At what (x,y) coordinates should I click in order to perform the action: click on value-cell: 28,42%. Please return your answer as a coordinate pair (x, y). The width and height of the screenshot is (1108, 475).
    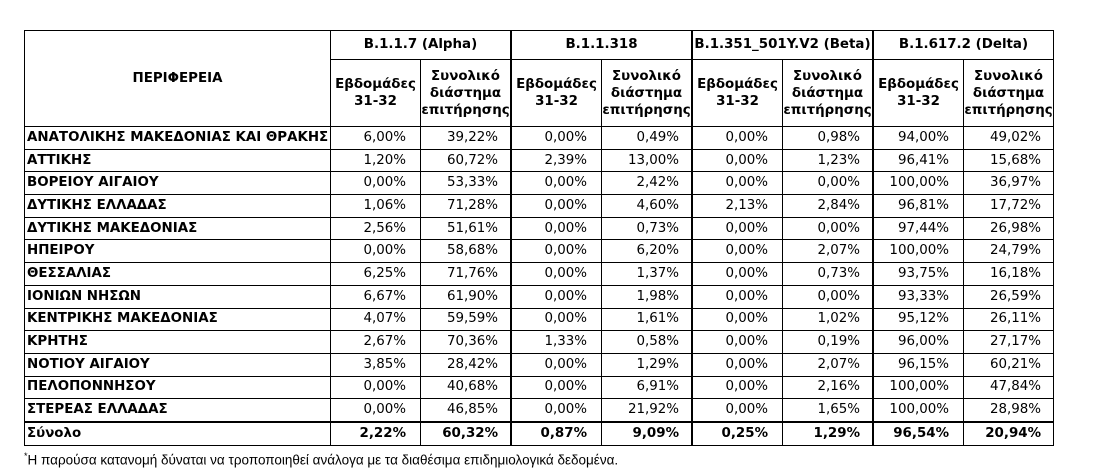
    Looking at the image, I should click on (466, 364).